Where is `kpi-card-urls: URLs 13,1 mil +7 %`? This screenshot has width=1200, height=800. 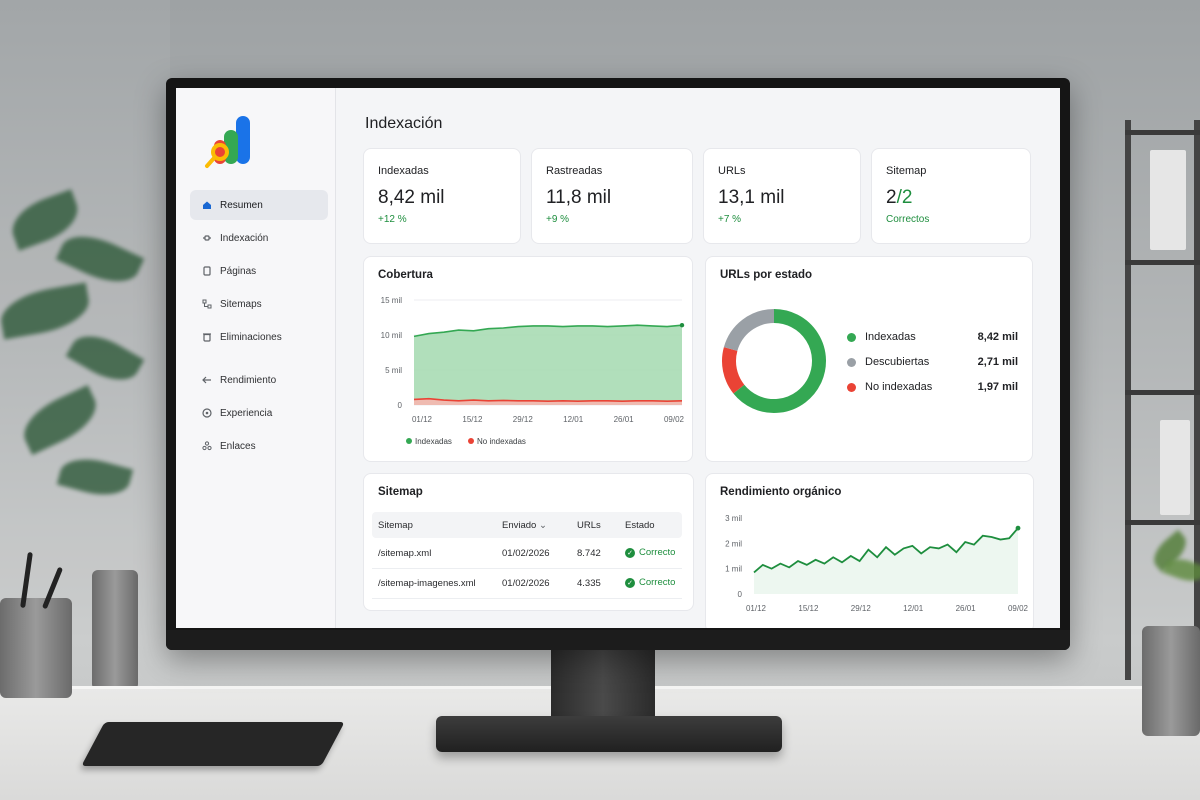 kpi-card-urls: URLs 13,1 mil +7 % is located at coordinates (782, 196).